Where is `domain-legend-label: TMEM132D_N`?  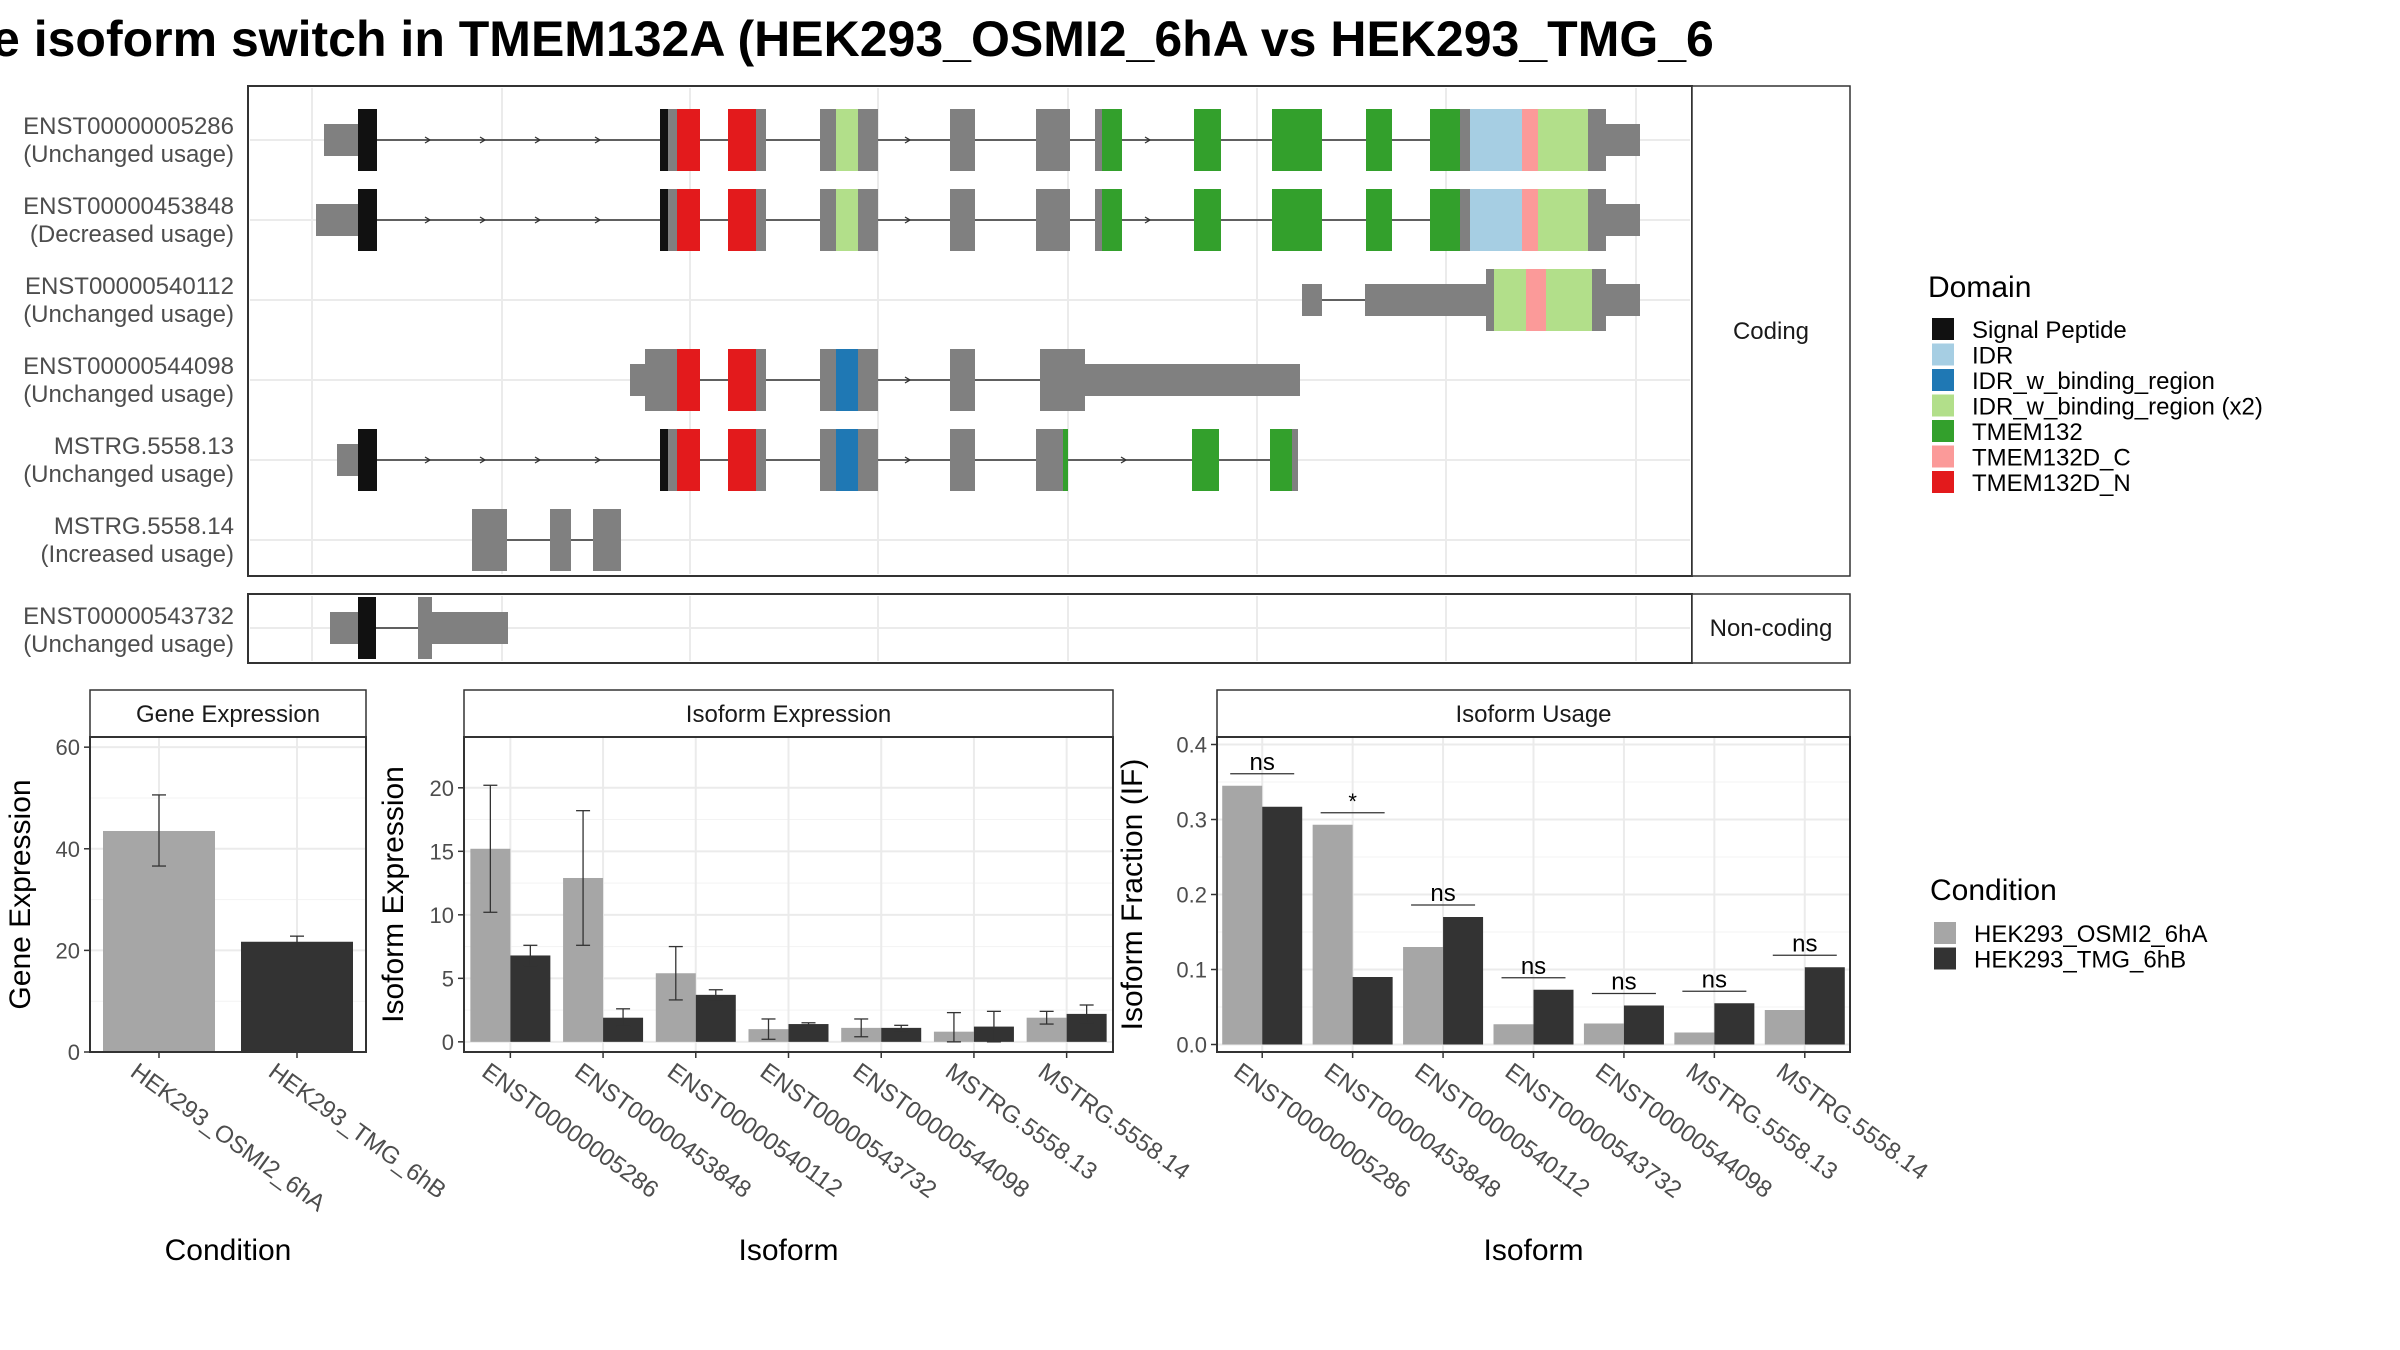 domain-legend-label: TMEM132D_N is located at coordinates (2051, 483).